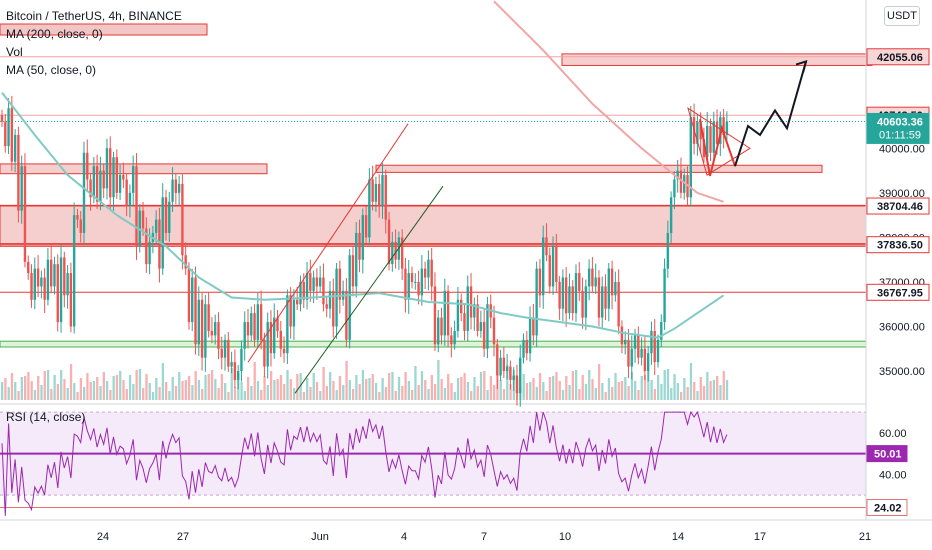  Describe the element at coordinates (94, 16) in the screenshot. I see `symbol-title: Bitcoin / TetherUS, 4h, BINANCE` at that location.